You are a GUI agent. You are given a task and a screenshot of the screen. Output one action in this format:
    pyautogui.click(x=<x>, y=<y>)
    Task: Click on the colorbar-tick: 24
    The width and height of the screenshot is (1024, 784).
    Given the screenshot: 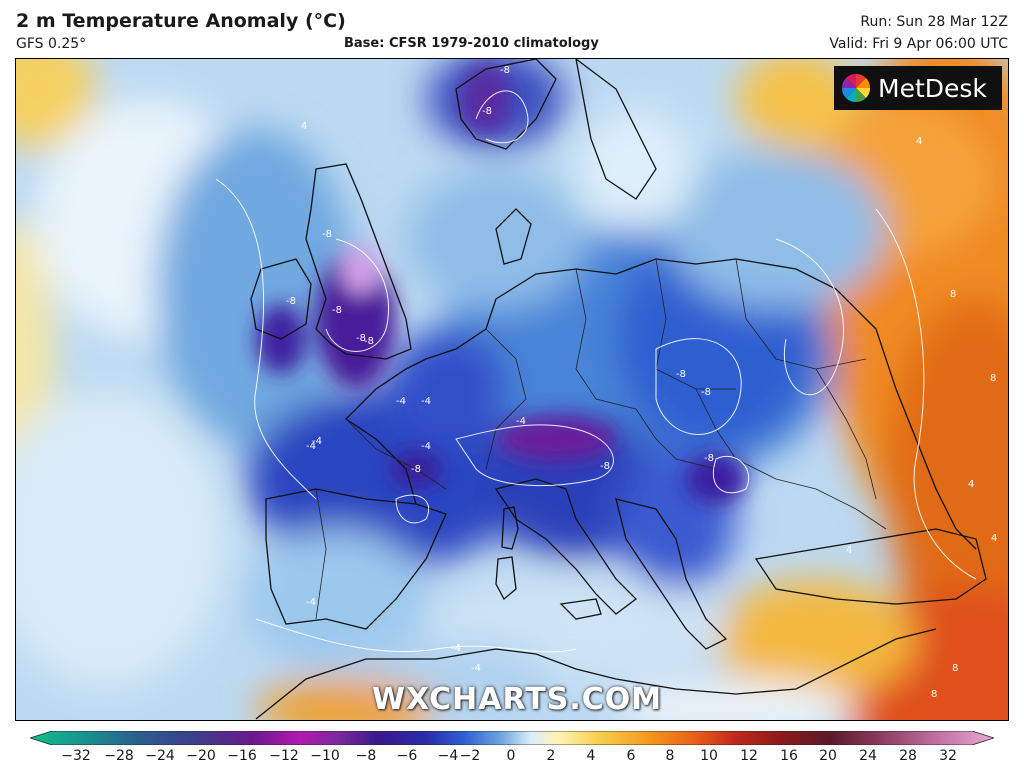 What is the action you would take?
    pyautogui.click(x=868, y=756)
    